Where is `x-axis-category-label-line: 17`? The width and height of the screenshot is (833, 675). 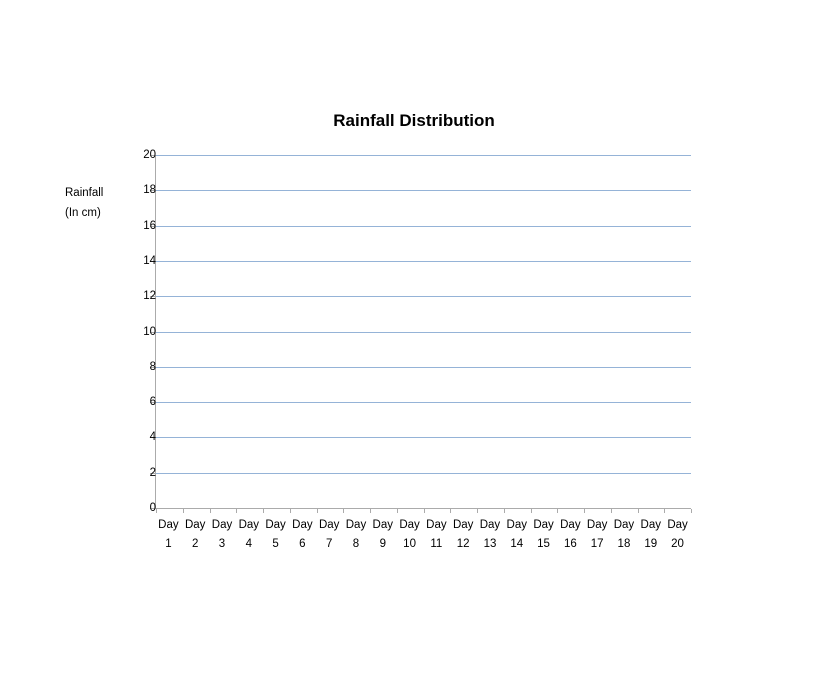
x-axis-category-label-line: 17 is located at coordinates (597, 544).